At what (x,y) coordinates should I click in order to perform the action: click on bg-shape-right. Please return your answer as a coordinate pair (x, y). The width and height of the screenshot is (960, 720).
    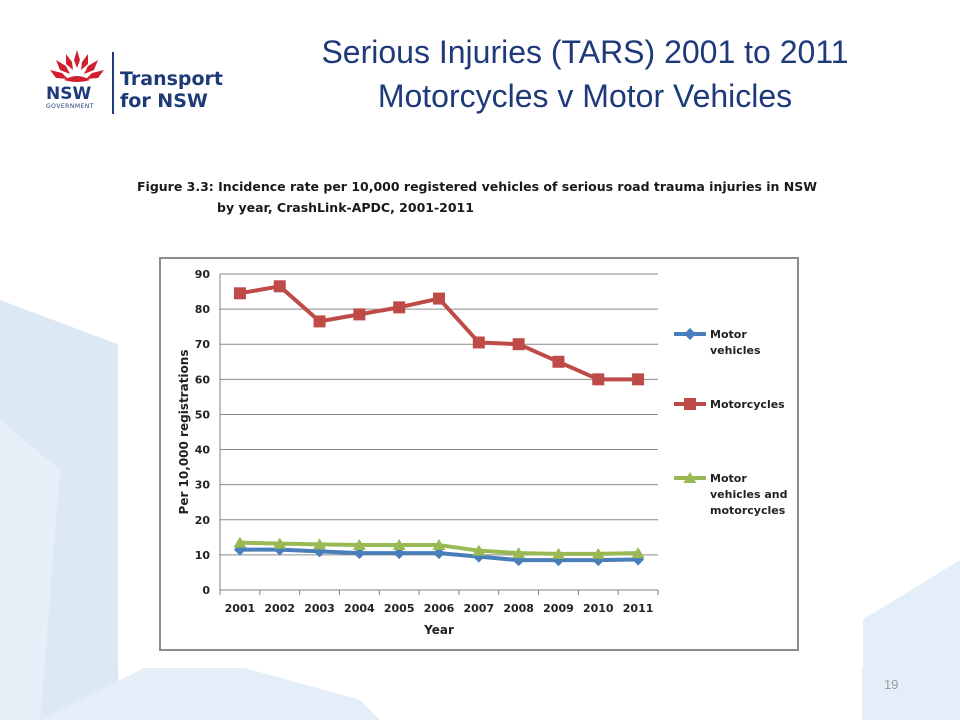
    Looking at the image, I should click on (911, 640).